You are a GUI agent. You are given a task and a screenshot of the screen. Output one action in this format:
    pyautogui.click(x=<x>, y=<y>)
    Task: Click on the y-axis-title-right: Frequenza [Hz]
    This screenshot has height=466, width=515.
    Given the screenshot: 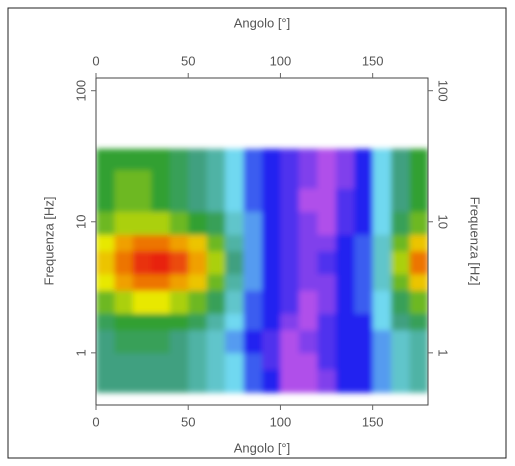 What is the action you would take?
    pyautogui.click(x=475, y=241)
    